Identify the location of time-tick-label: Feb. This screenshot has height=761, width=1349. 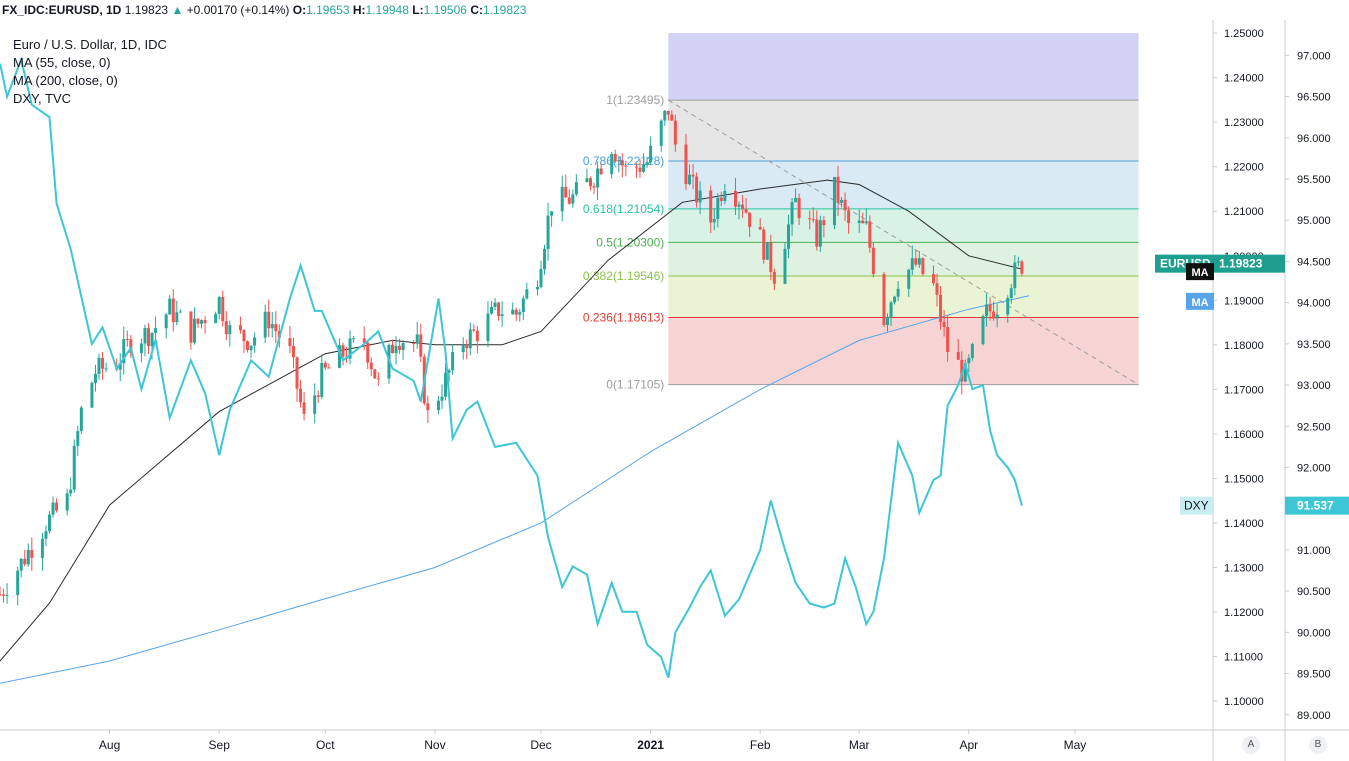
(760, 745).